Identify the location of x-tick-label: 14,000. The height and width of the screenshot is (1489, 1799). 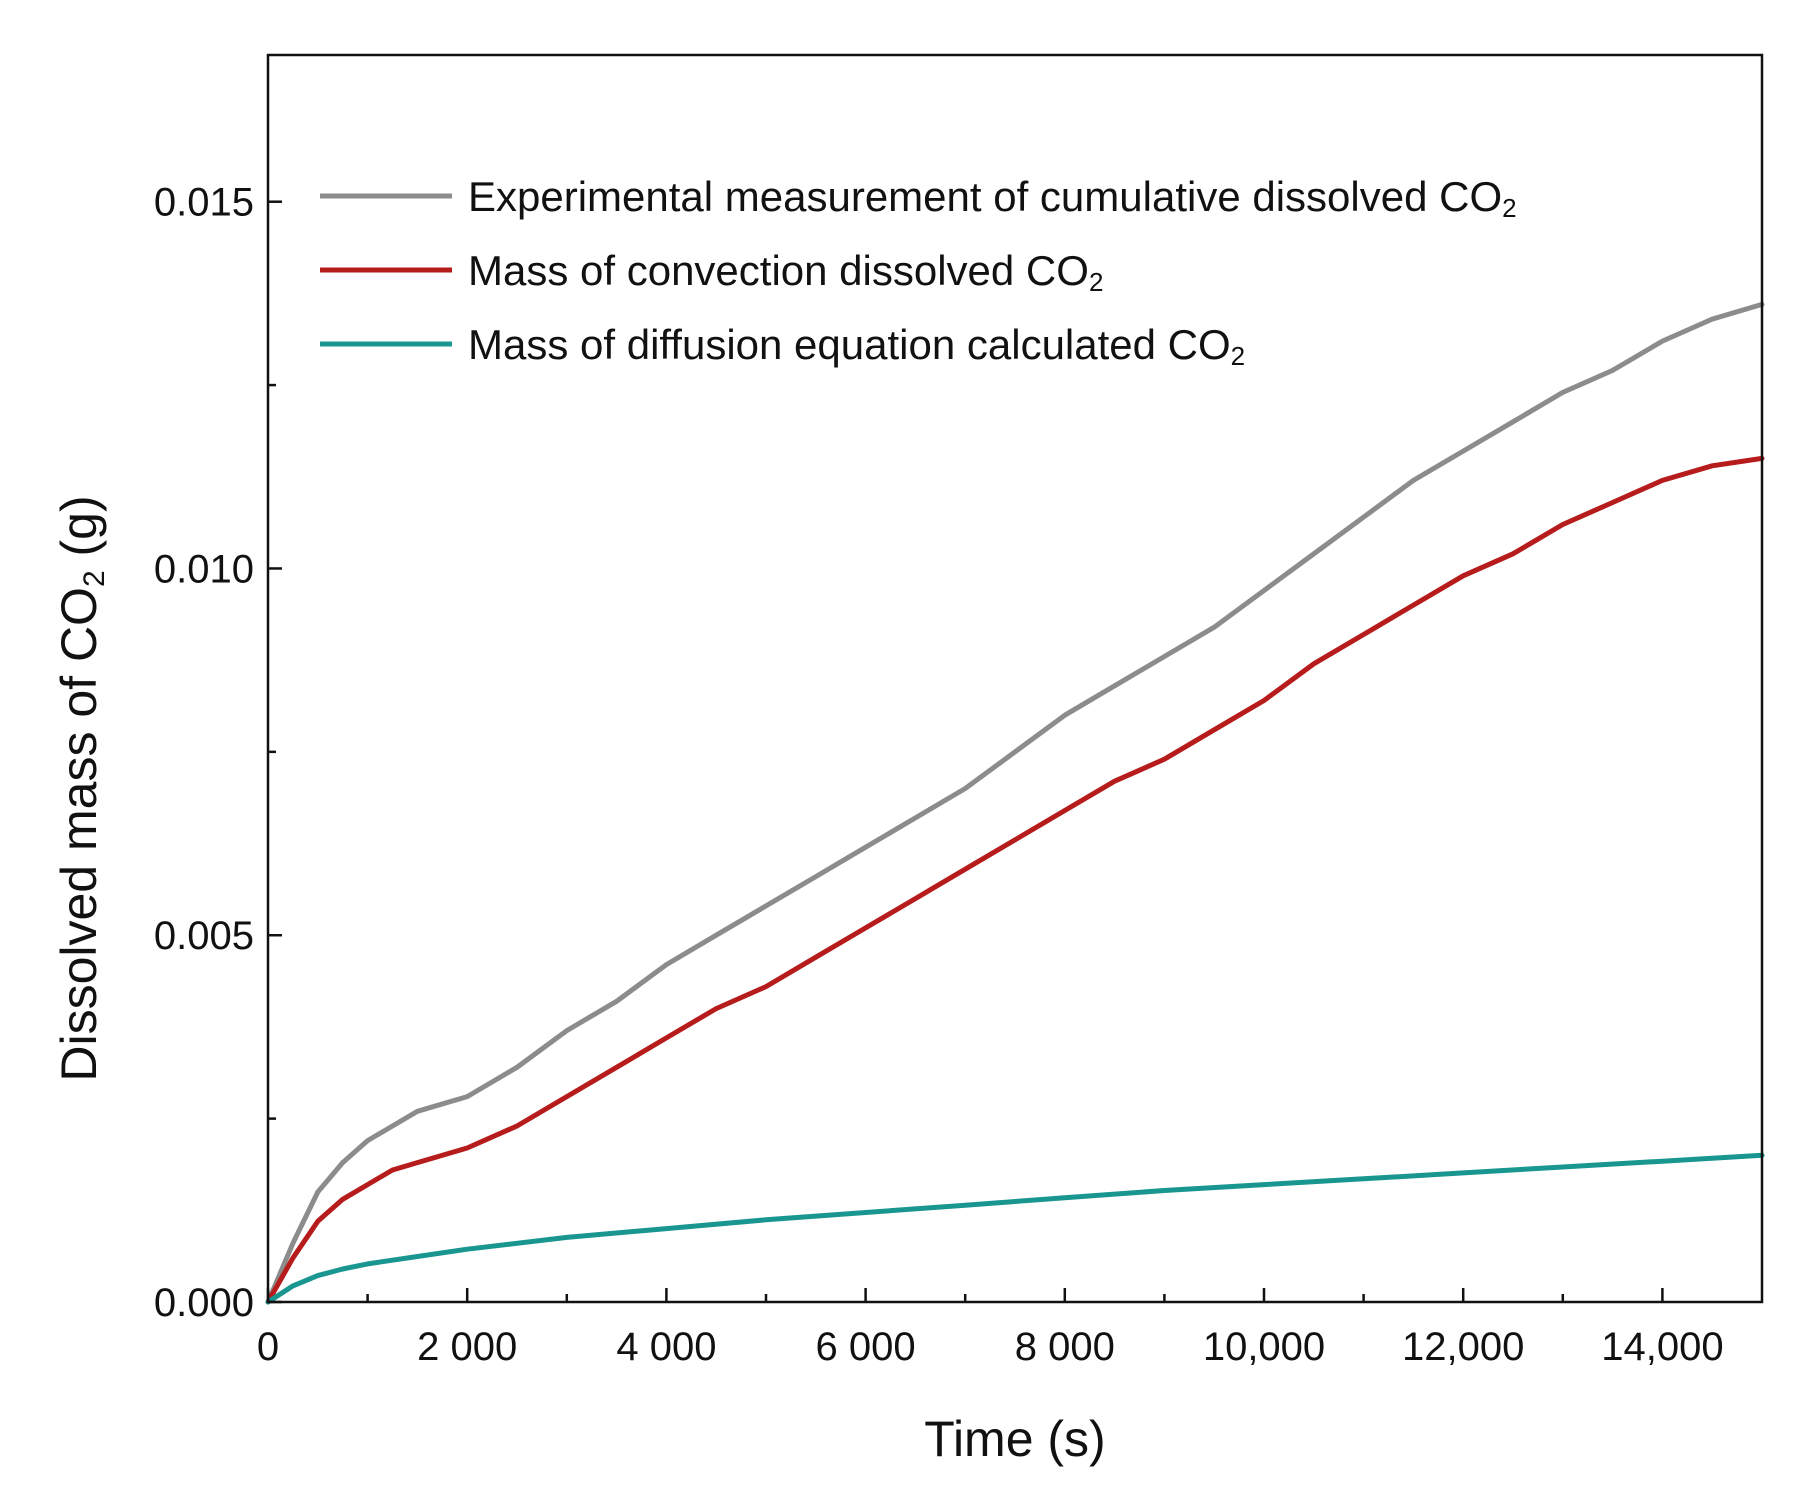
(1662, 1347).